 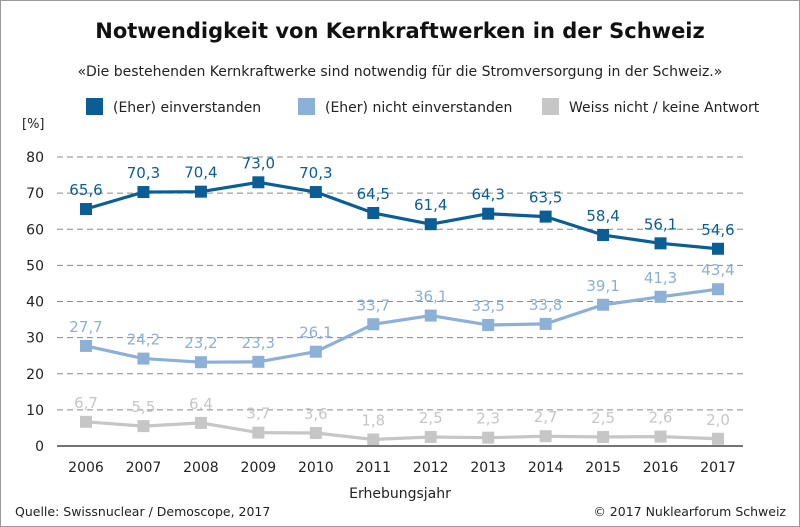 What do you see at coordinates (201, 404) in the screenshot?
I see `data-label: 6,4` at bounding box center [201, 404].